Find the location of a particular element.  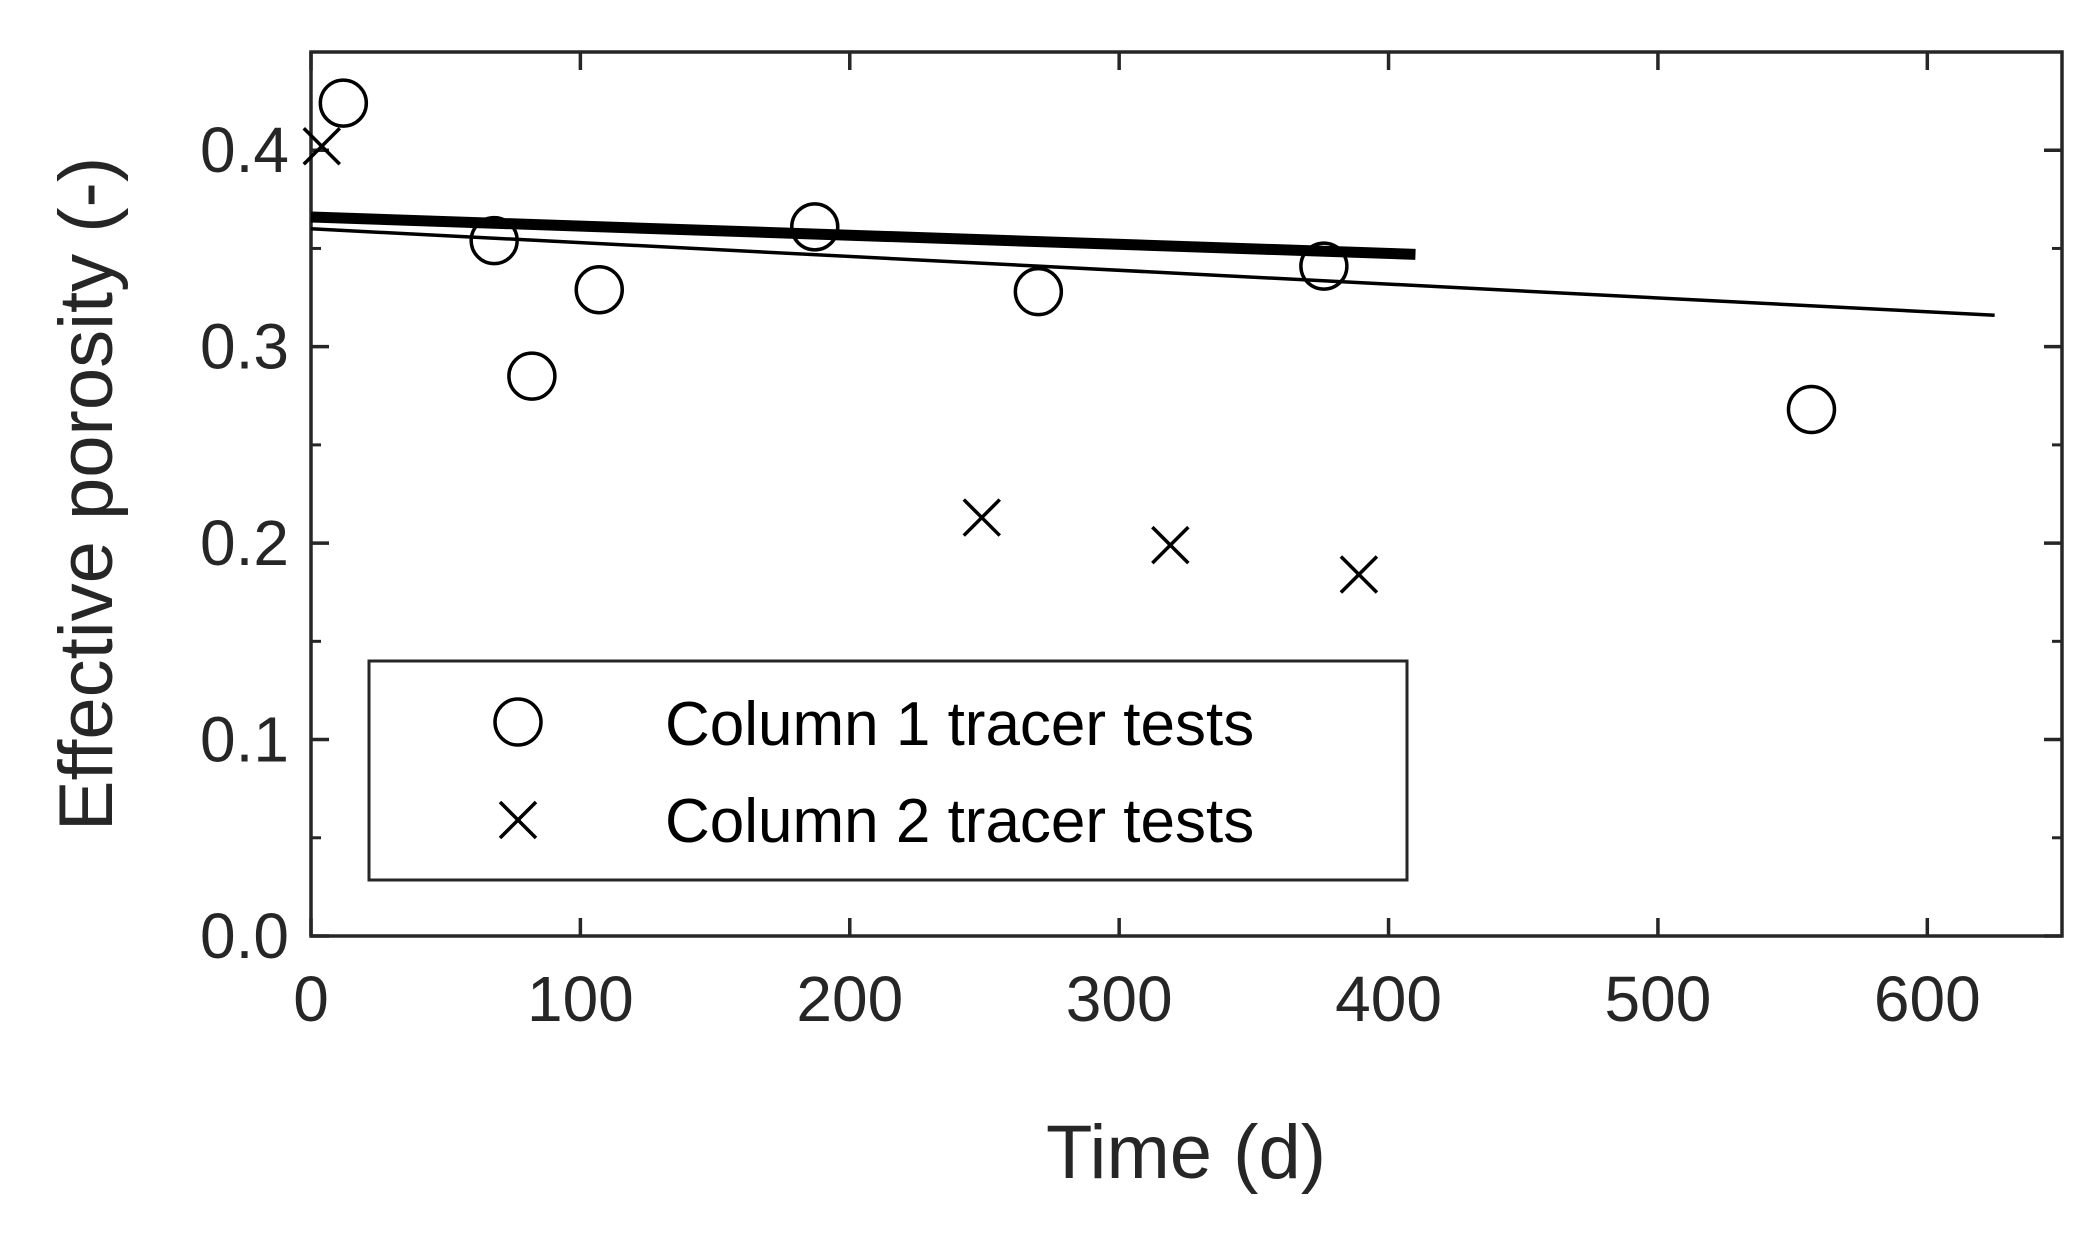

x-axis-title: Time (d) is located at coordinates (1186, 1152).